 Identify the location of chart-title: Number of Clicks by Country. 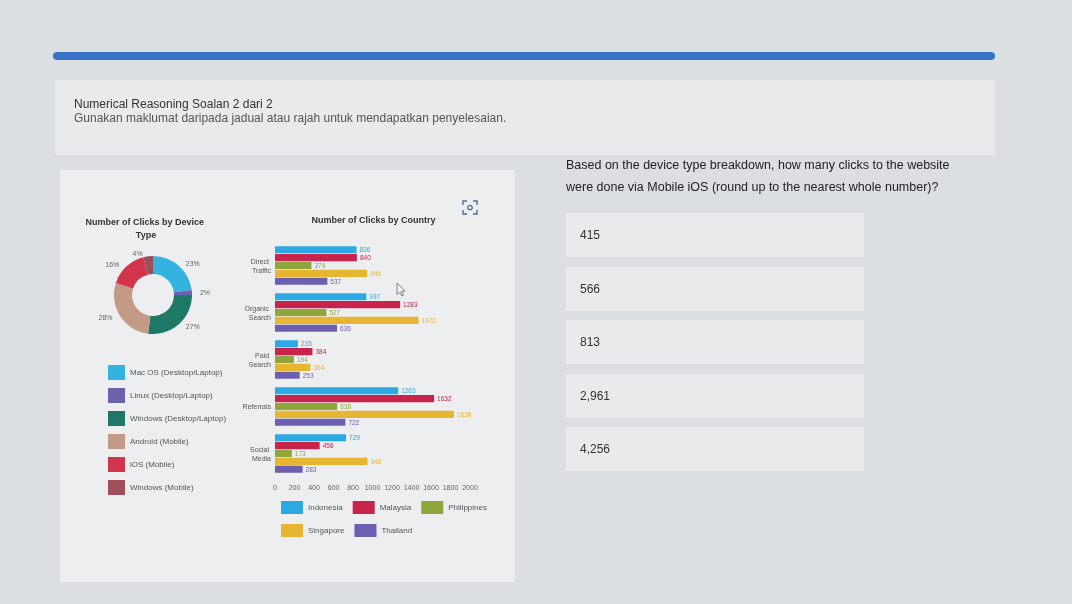
(373, 219).